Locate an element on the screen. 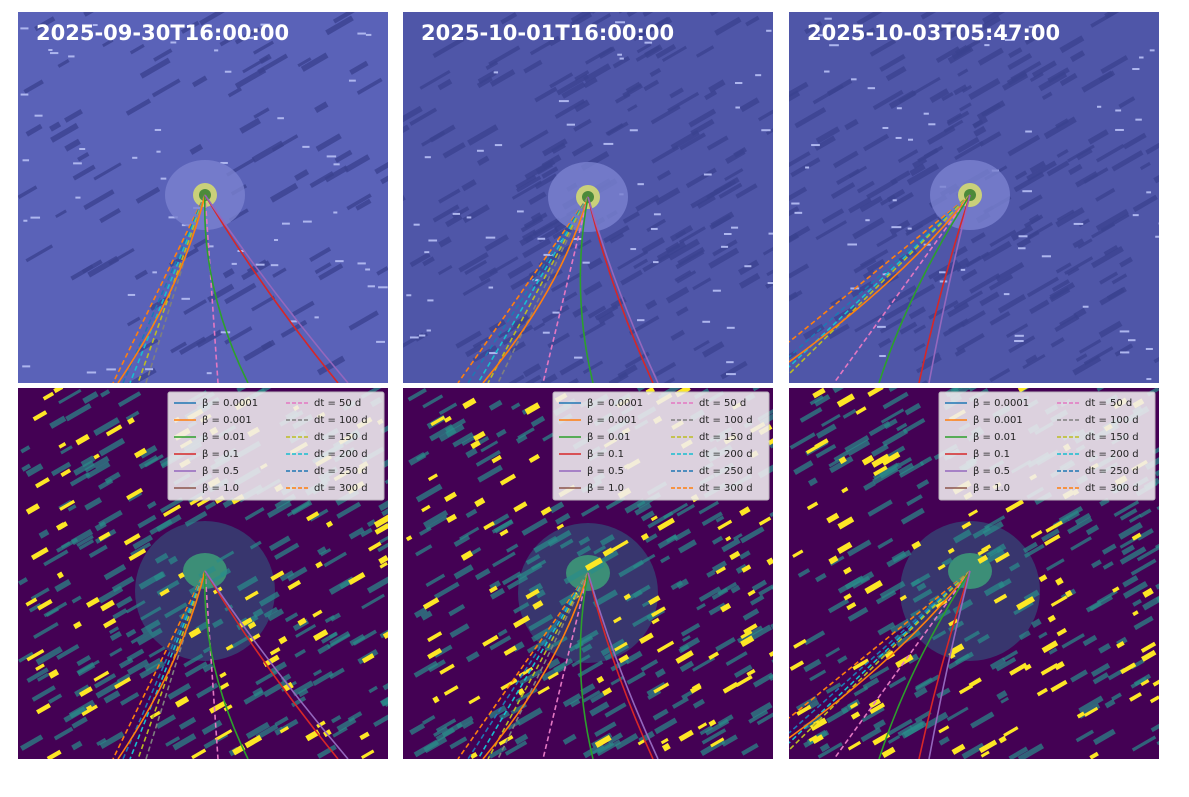  panel-image: 2025-10-01T16:00:00 is located at coordinates (588, 197).